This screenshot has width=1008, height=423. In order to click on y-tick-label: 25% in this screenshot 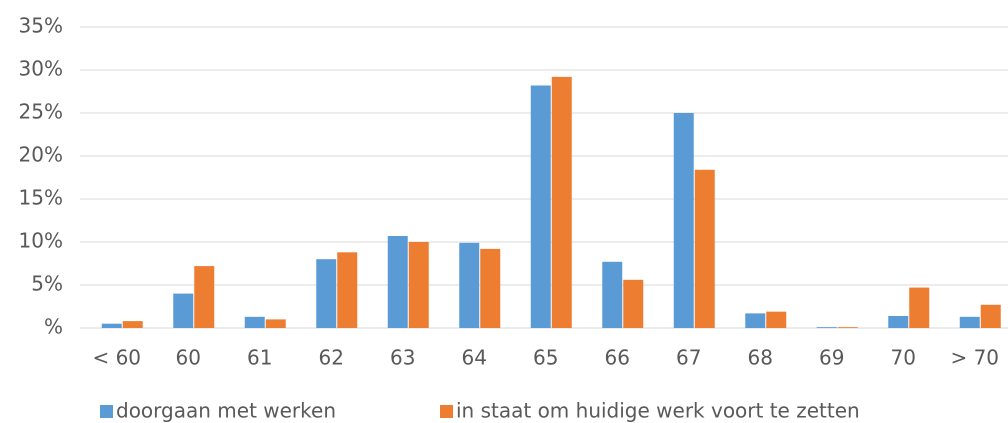, I will do `click(41, 112)`.